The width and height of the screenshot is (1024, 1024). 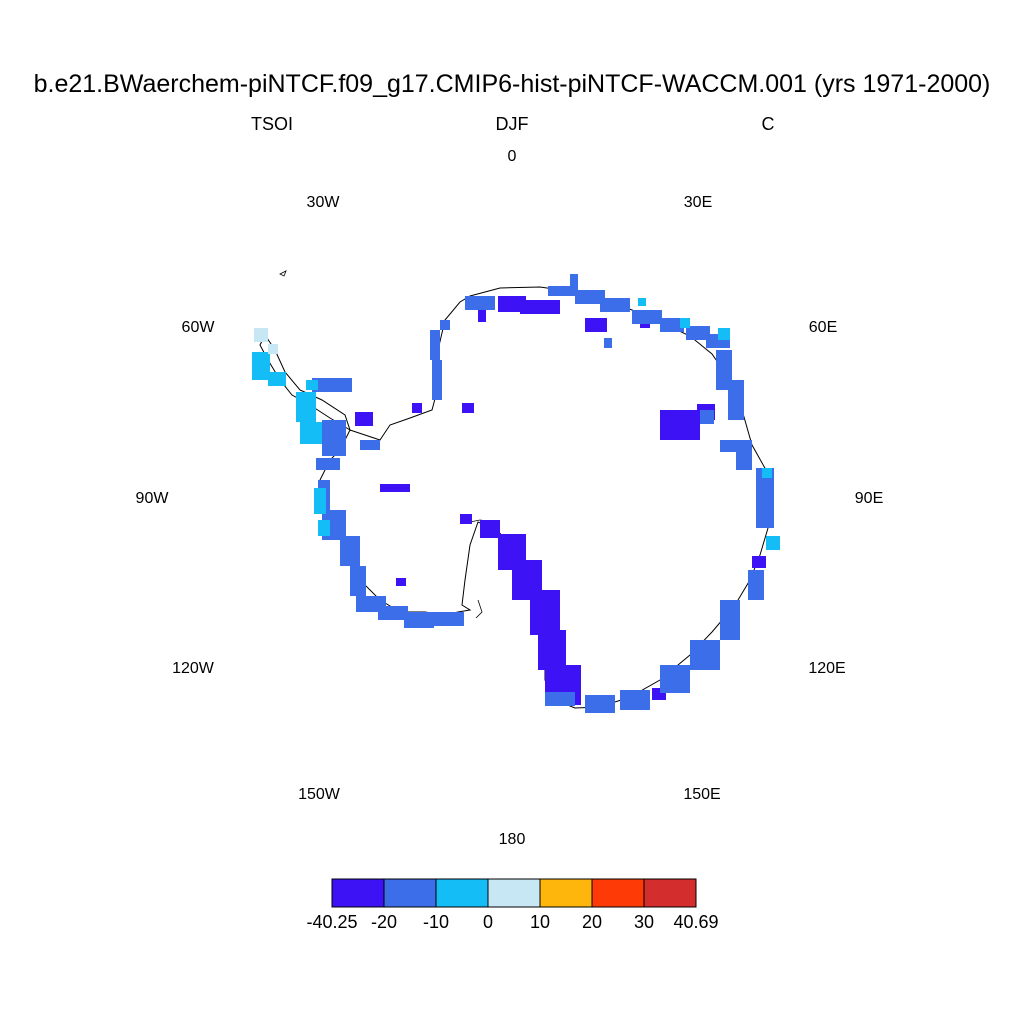 What do you see at coordinates (702, 794) in the screenshot?
I see `lon-label-150e: 150E` at bounding box center [702, 794].